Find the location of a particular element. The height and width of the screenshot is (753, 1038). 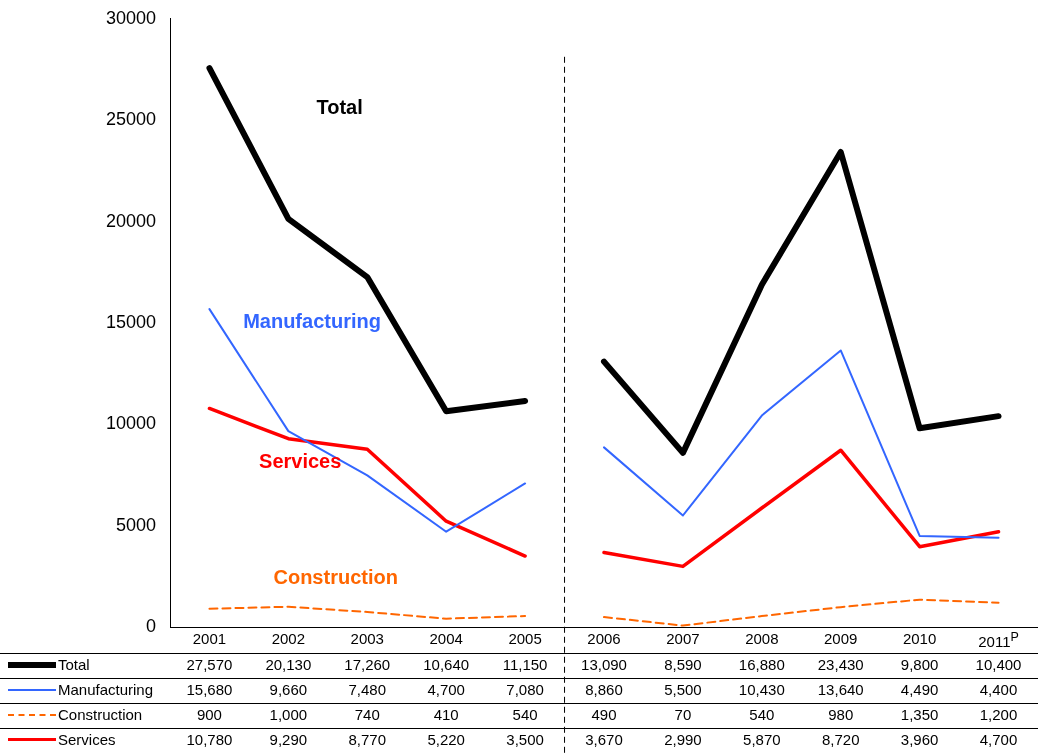

y-tick-label: 0 is located at coordinates (150, 625).